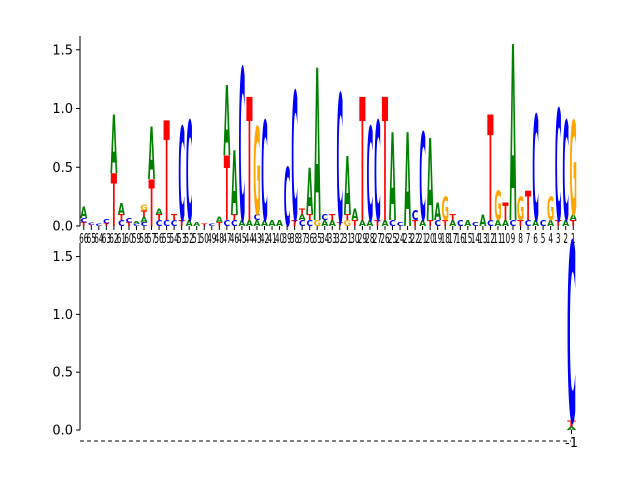 This screenshot has width=640, height=480. Describe the element at coordinates (143, 239) in the screenshot. I see `x-tick-label: 58` at that location.